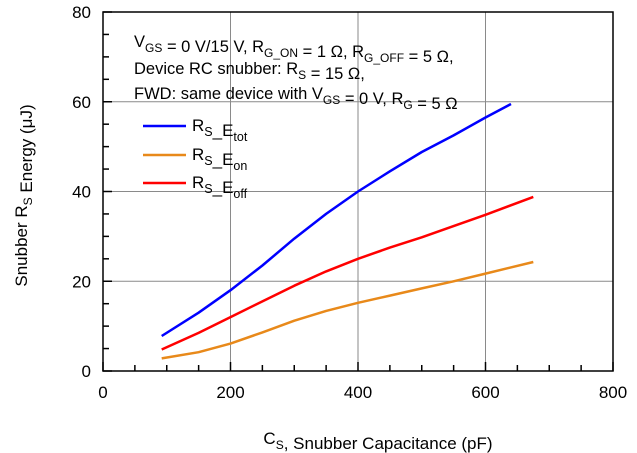  Describe the element at coordinates (81, 102) in the screenshot. I see `y-tick-label: 60` at that location.